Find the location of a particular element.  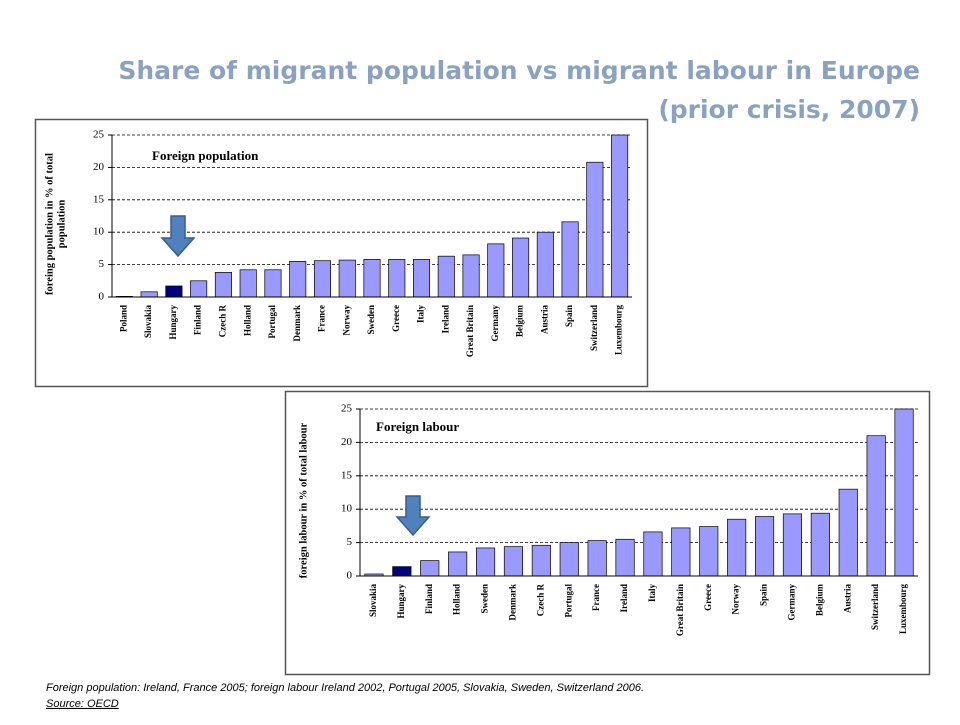

y-axis-label: foreing population in % of total is located at coordinates (49, 224).